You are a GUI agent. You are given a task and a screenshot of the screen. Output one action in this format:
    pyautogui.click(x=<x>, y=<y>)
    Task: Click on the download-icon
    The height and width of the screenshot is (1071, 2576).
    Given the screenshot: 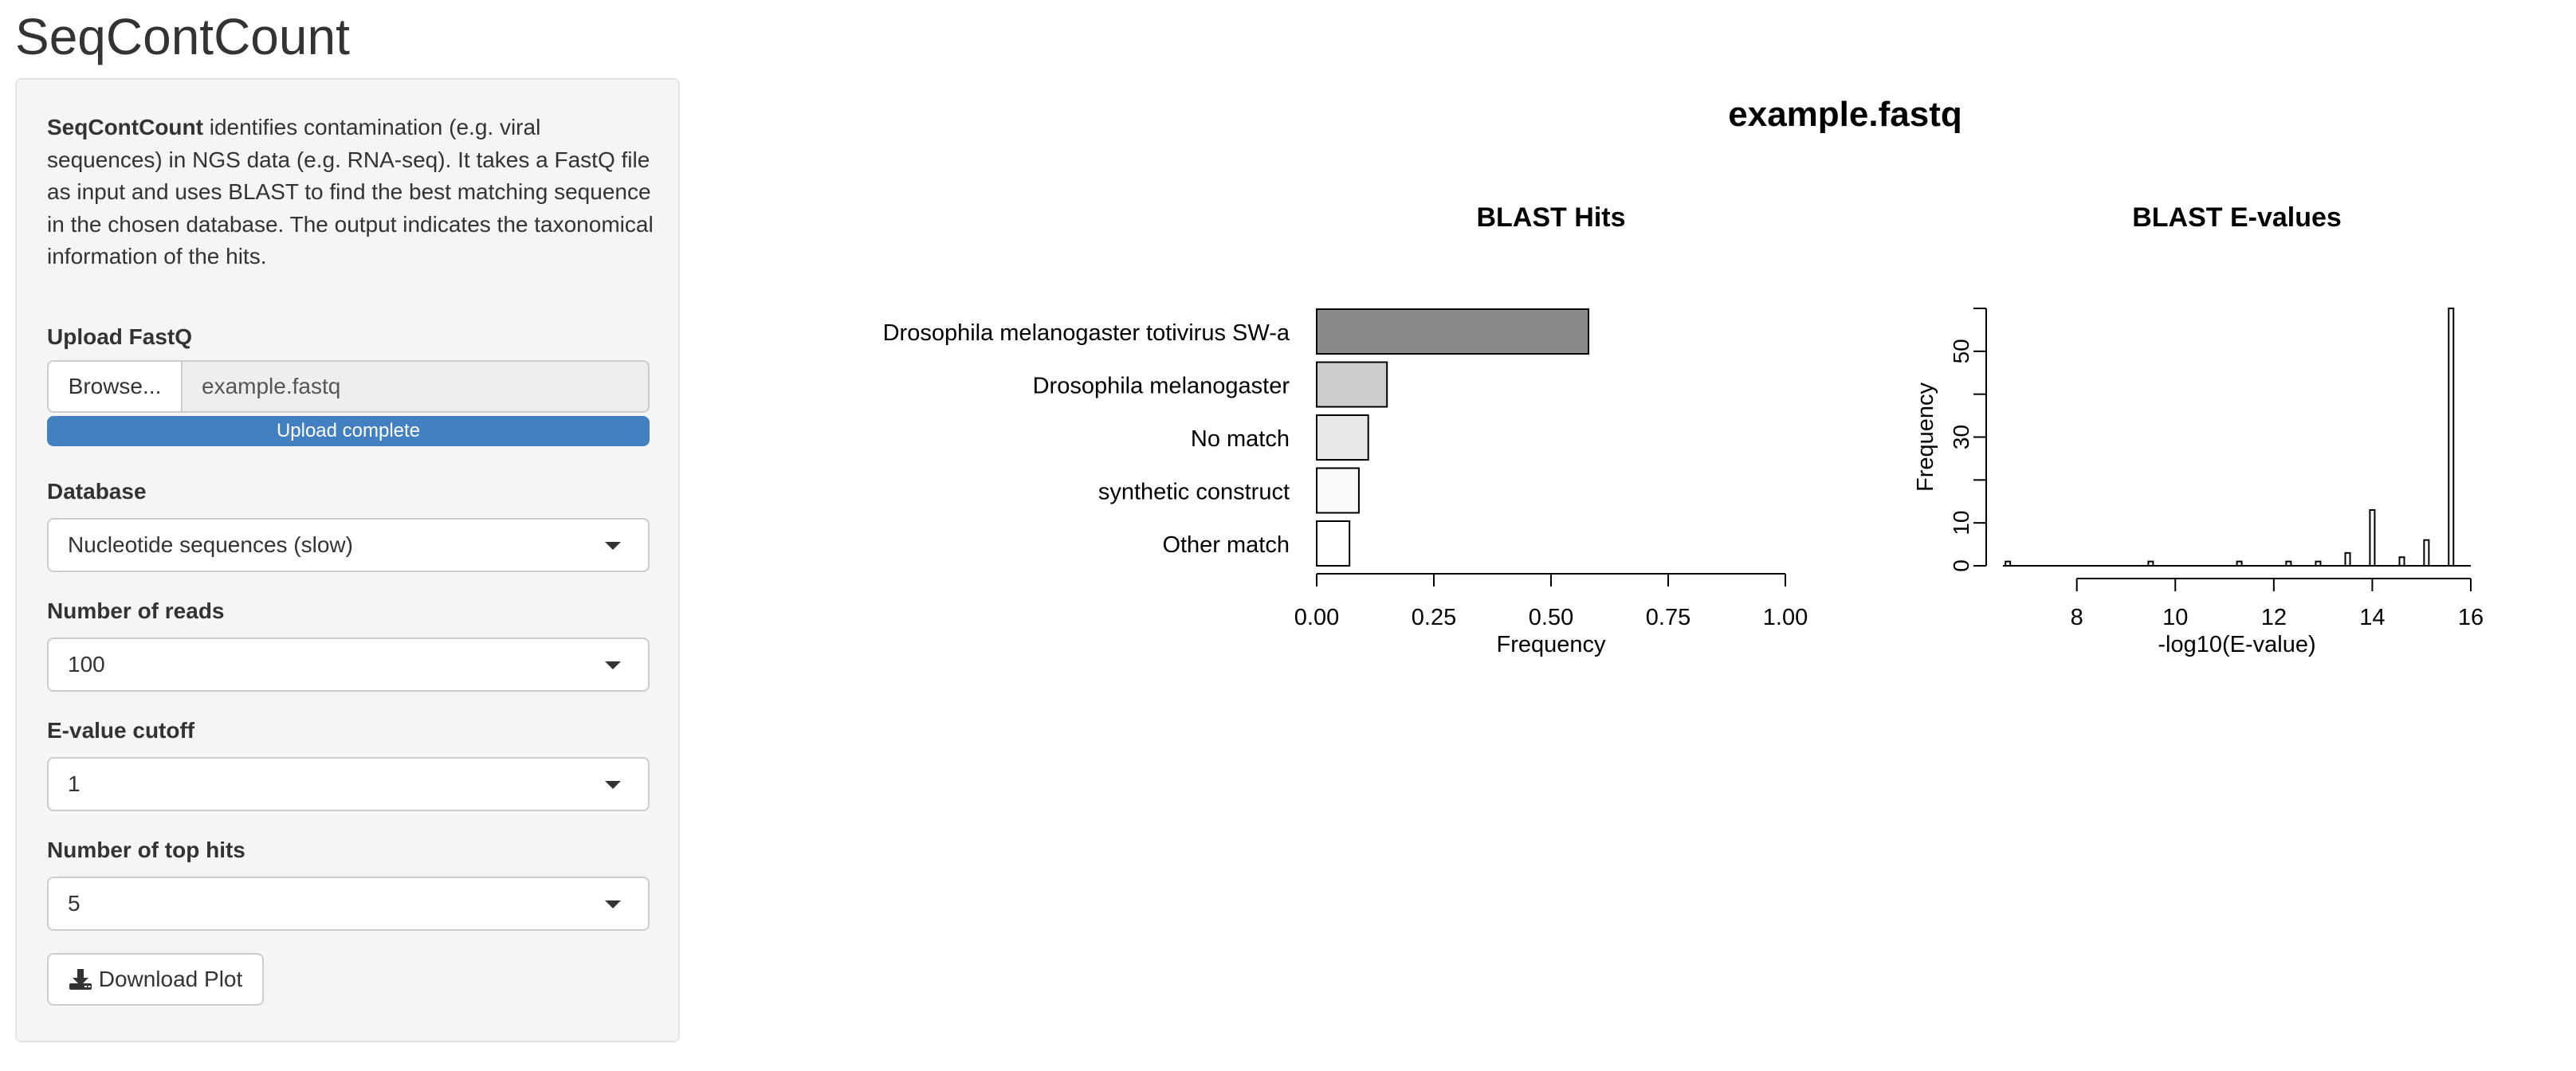 What is the action you would take?
    pyautogui.click(x=80, y=979)
    